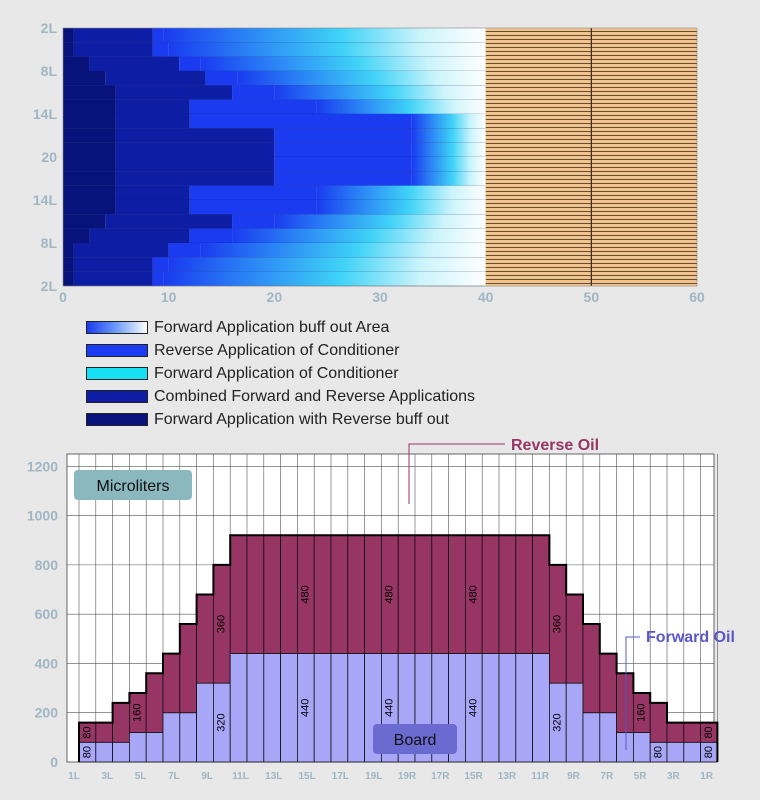 Image resolution: width=760 pixels, height=800 pixels. I want to click on x-tick-label: 3L, so click(107, 776).